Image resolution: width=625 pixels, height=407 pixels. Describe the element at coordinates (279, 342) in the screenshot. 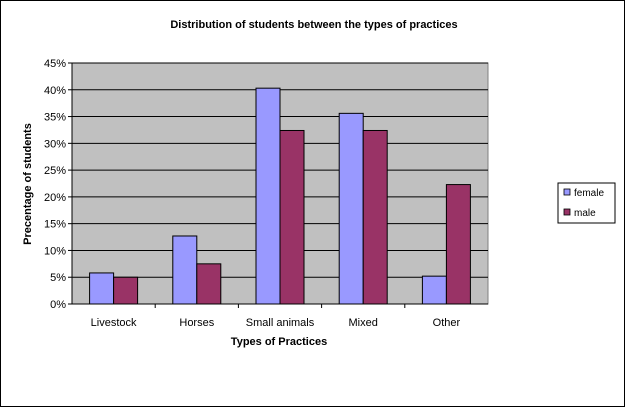

I see `x-axis-title: Types of Practices` at that location.